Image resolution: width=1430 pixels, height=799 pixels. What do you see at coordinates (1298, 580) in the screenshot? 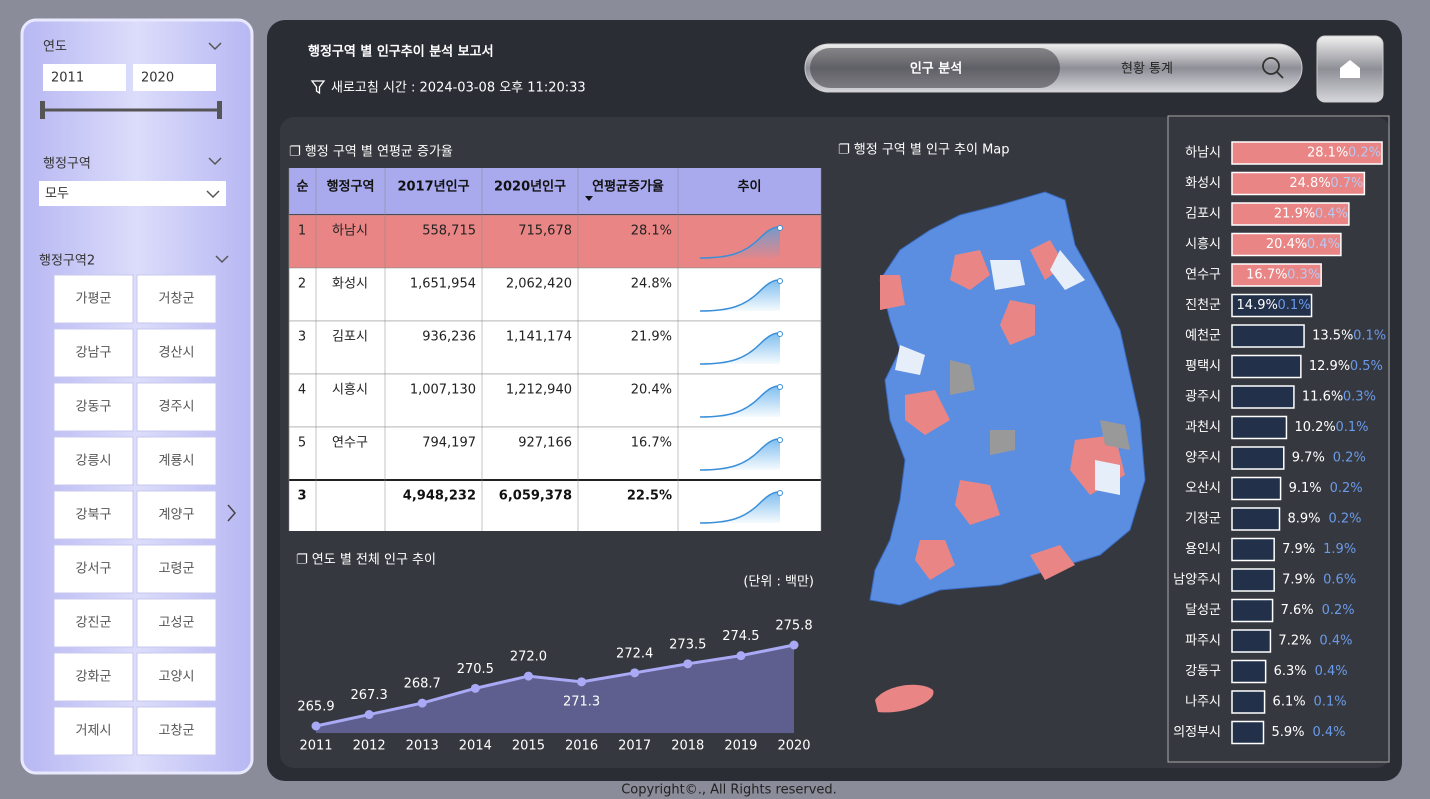
I see `rank-value: 7.9%` at bounding box center [1298, 580].